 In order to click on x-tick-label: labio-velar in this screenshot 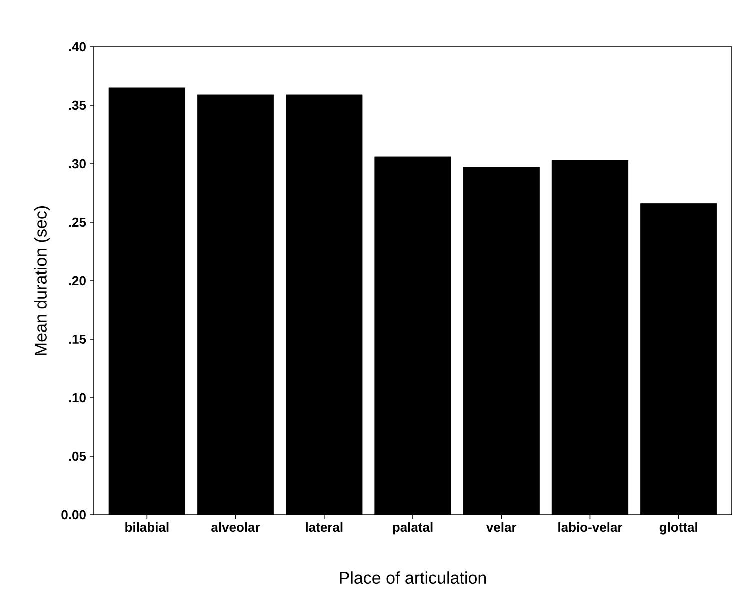, I will do `click(590, 527)`.